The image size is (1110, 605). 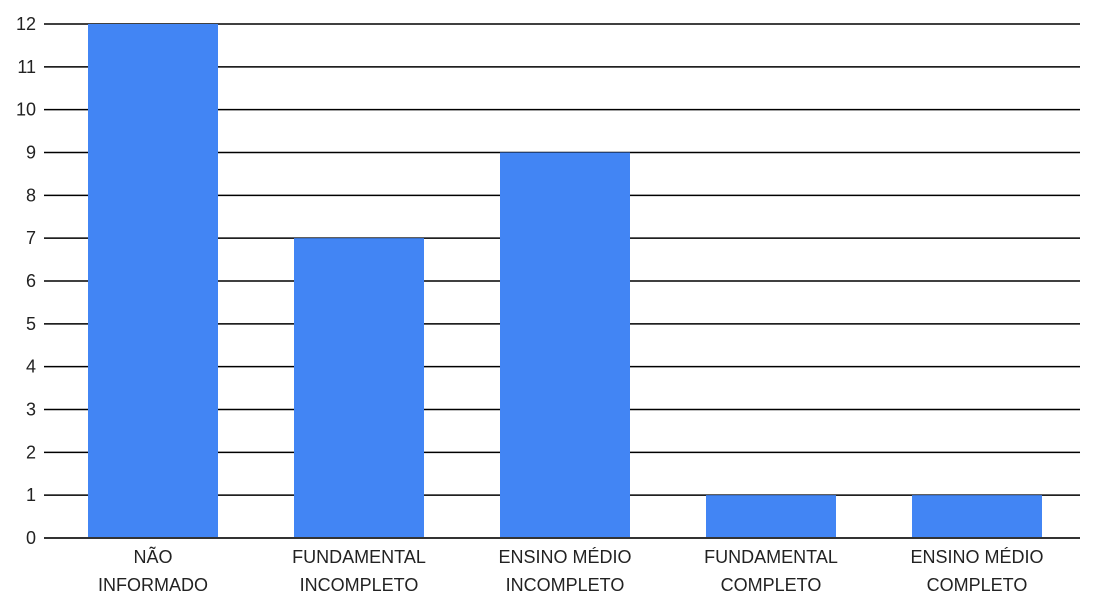 What do you see at coordinates (31, 452) in the screenshot?
I see `y-tick-label: 2` at bounding box center [31, 452].